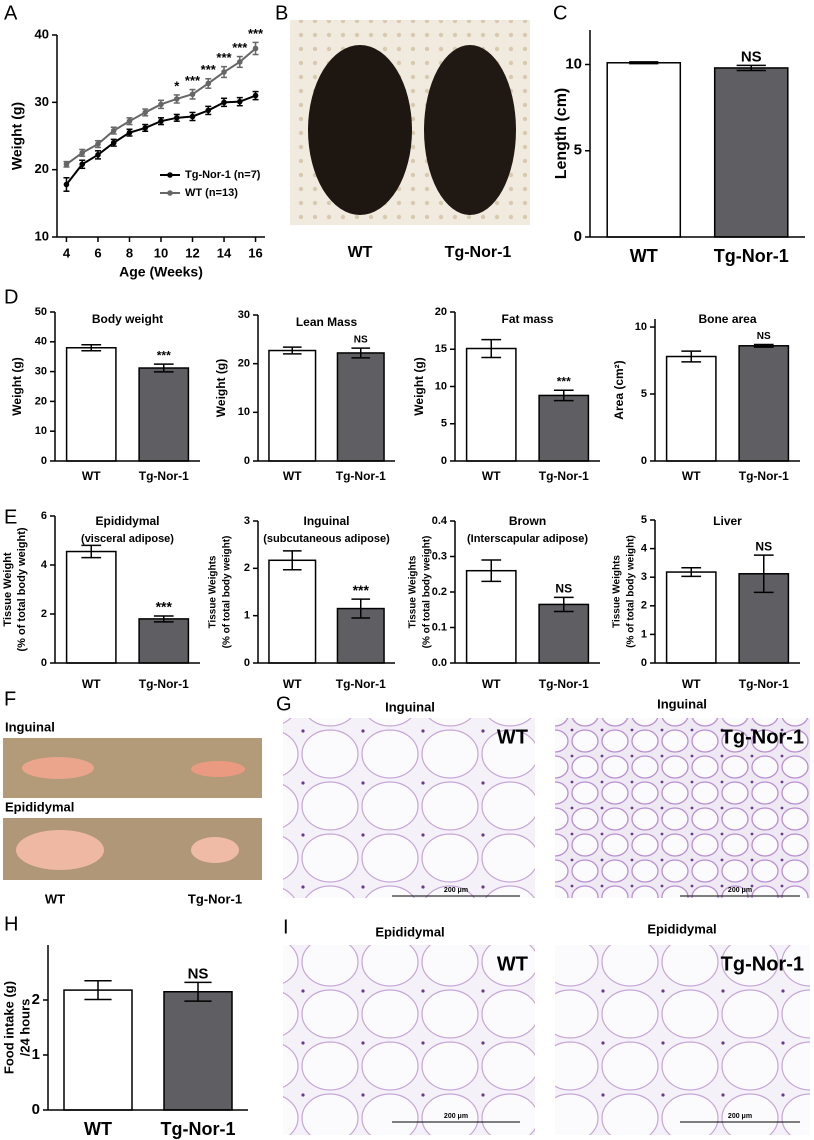 This screenshot has width=814, height=1140. I want to click on y-tick-label: 0.2, so click(439, 592).